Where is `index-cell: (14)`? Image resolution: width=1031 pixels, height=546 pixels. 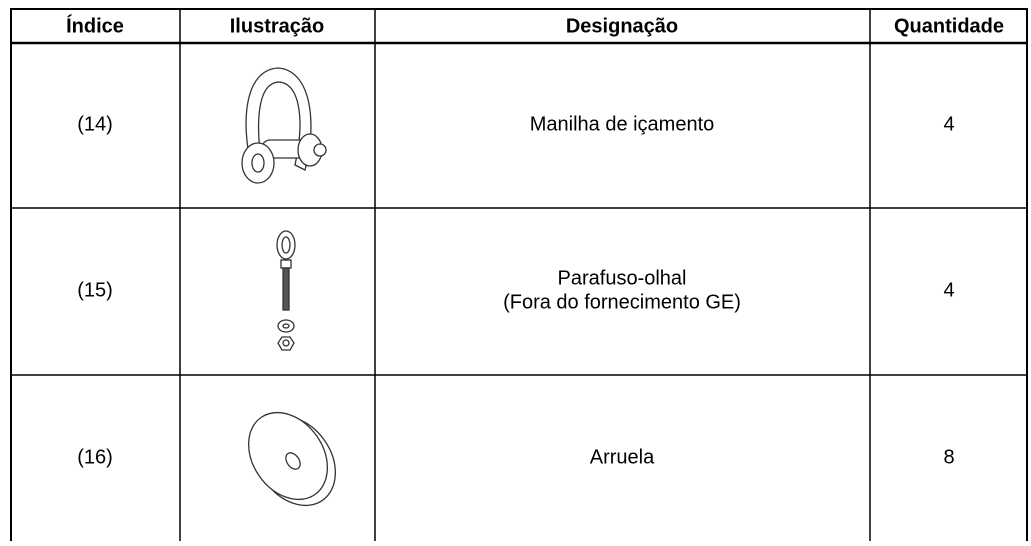
index-cell: (14) is located at coordinates (95, 124).